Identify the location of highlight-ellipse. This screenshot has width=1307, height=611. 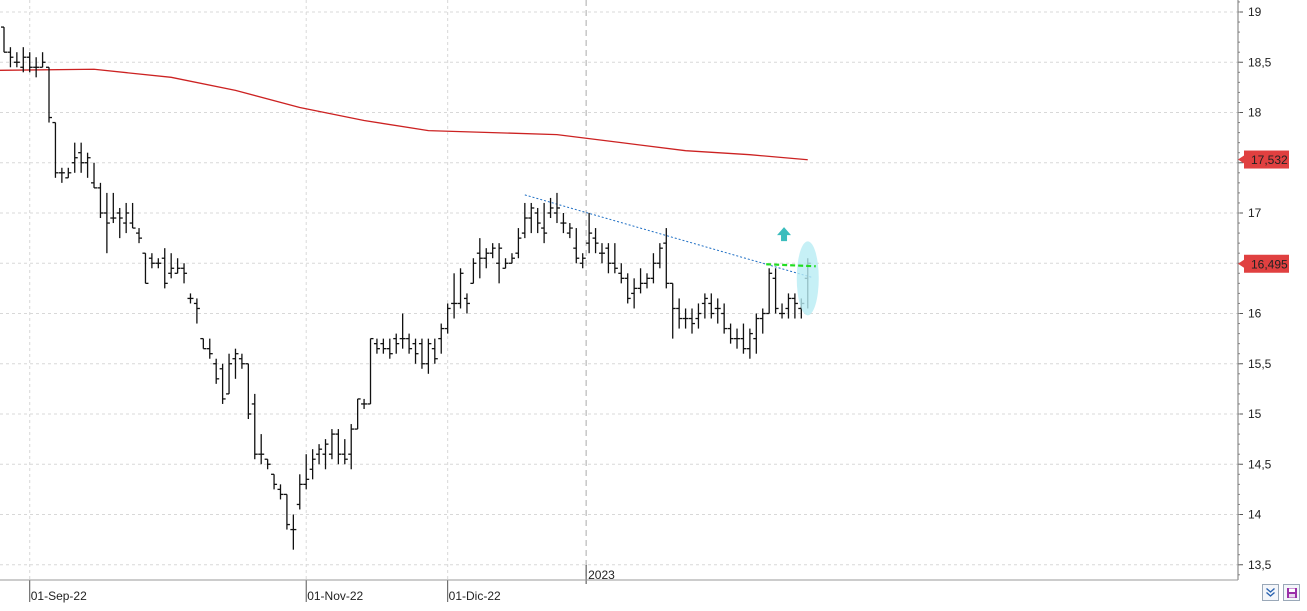
(807, 278).